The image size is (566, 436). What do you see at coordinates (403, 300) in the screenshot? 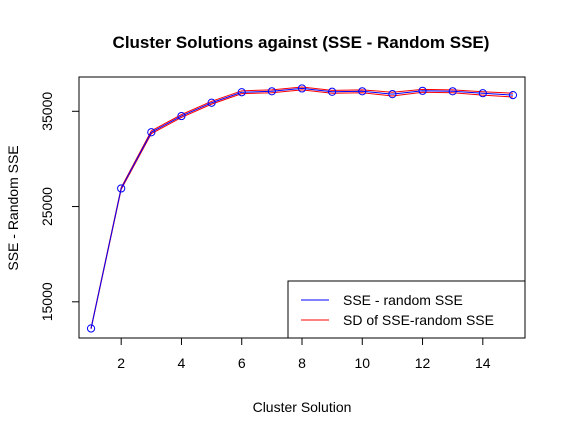
I see `legend-label-0: SSE - random SSE` at bounding box center [403, 300].